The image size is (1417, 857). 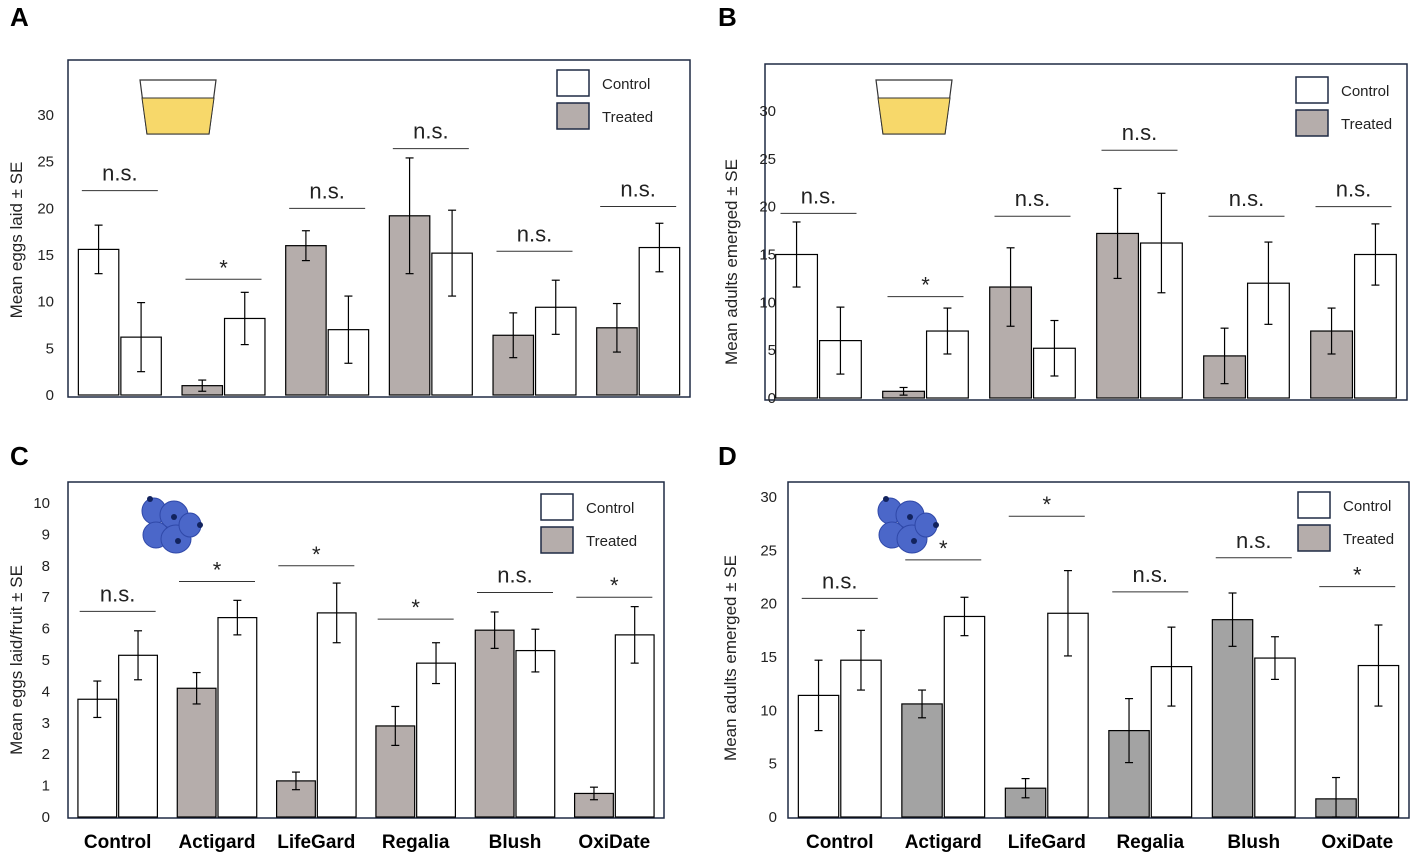 What do you see at coordinates (45, 115) in the screenshot?
I see `y-tick-label: 30` at bounding box center [45, 115].